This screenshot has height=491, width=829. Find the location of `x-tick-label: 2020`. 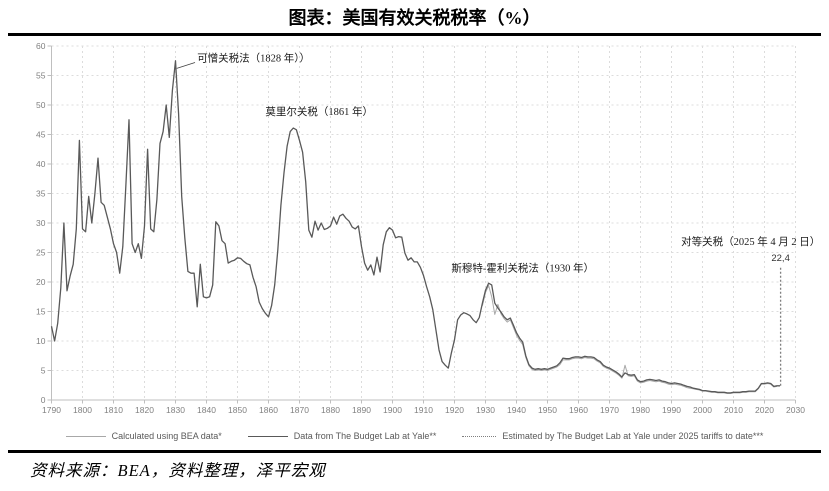

x-tick-label: 2020 is located at coordinates (764, 410).